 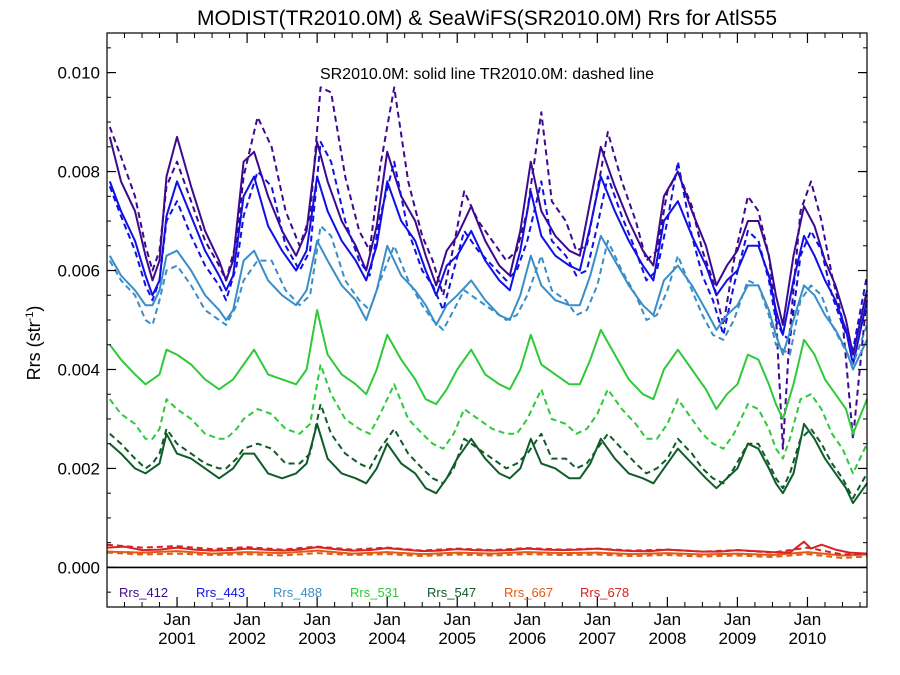 I want to click on x-tick-year-label: 2006, so click(x=527, y=638).